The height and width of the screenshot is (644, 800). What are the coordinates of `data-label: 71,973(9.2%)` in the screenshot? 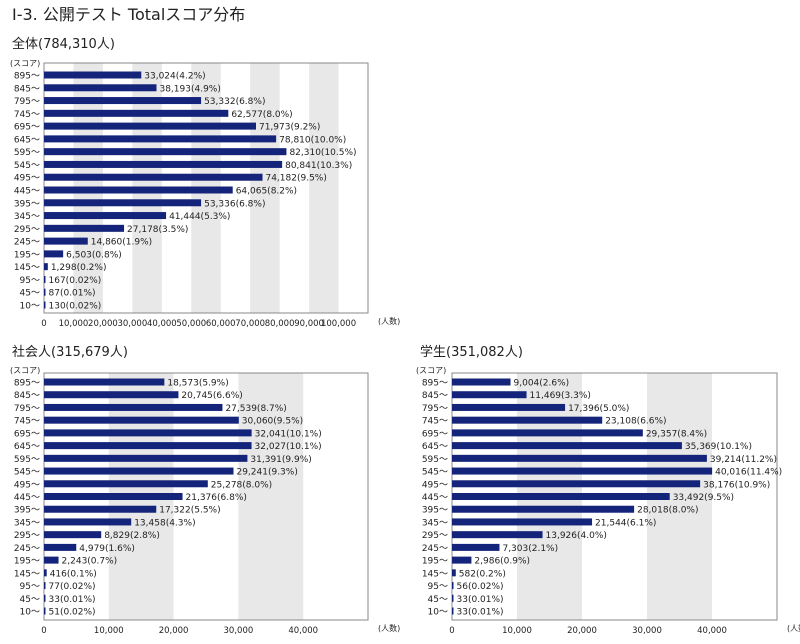 It's located at (289, 128).